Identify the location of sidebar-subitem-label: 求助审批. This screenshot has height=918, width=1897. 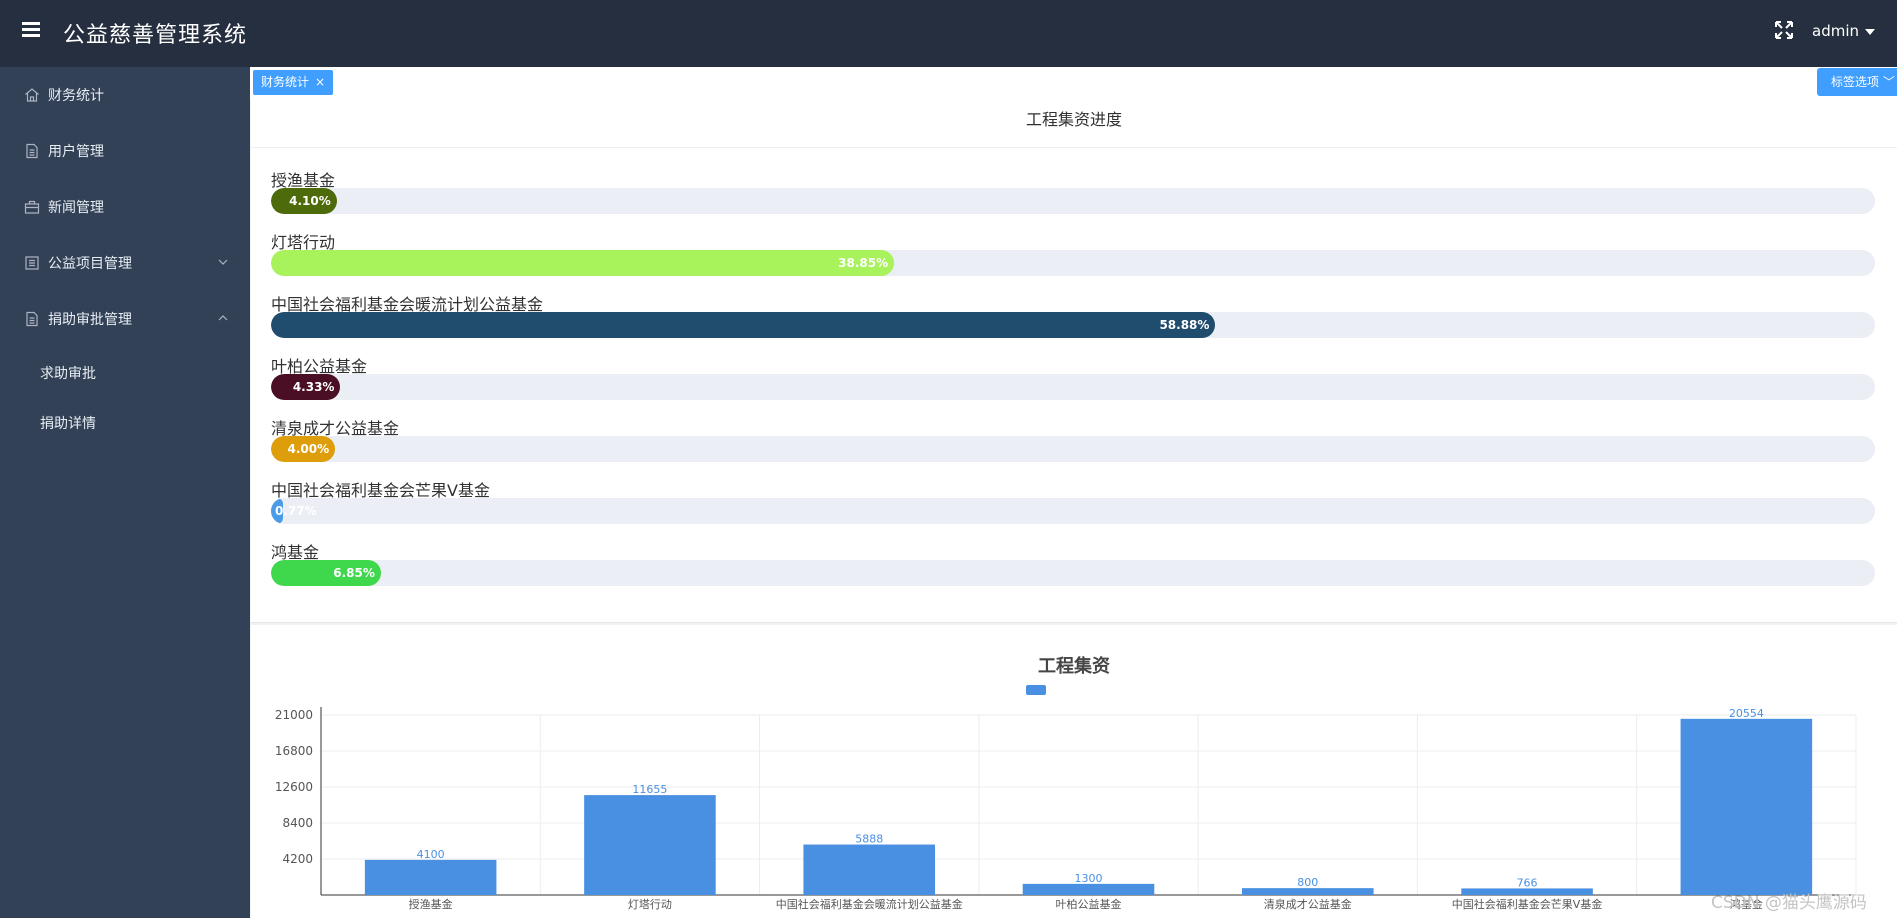
(68, 374).